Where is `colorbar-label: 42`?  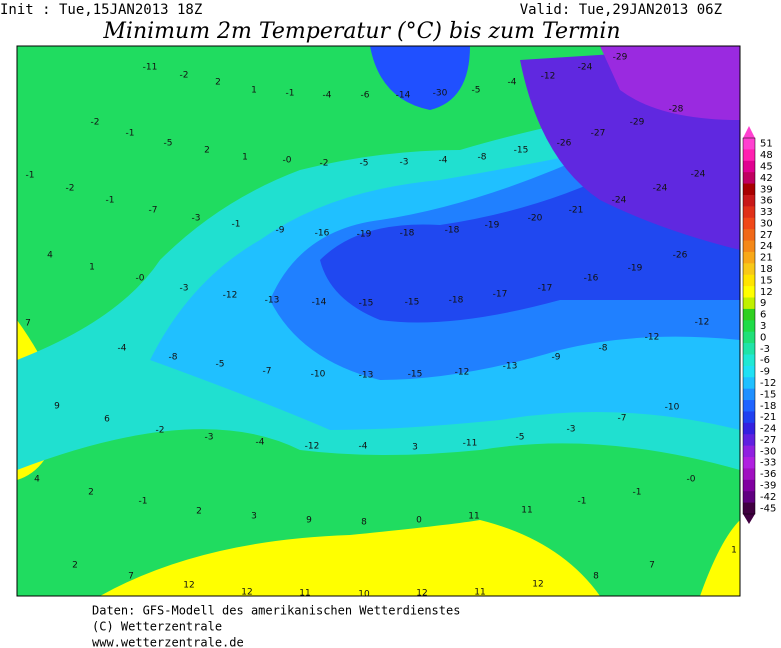
colorbar-label: 42 is located at coordinates (766, 178).